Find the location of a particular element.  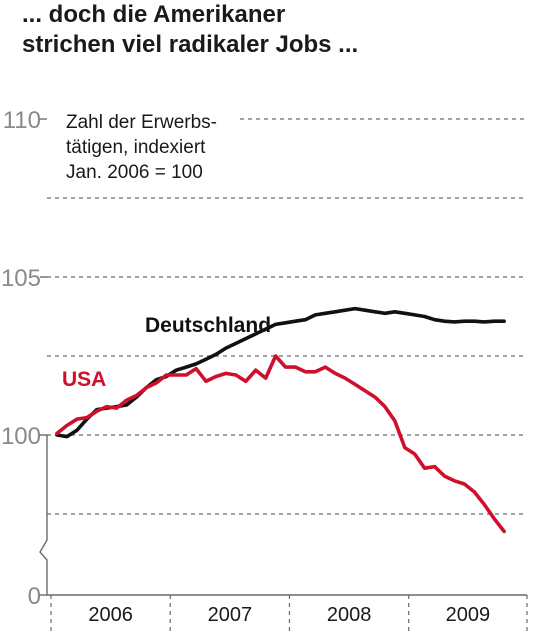

x-tick-label: 2007 is located at coordinates (230, 615).